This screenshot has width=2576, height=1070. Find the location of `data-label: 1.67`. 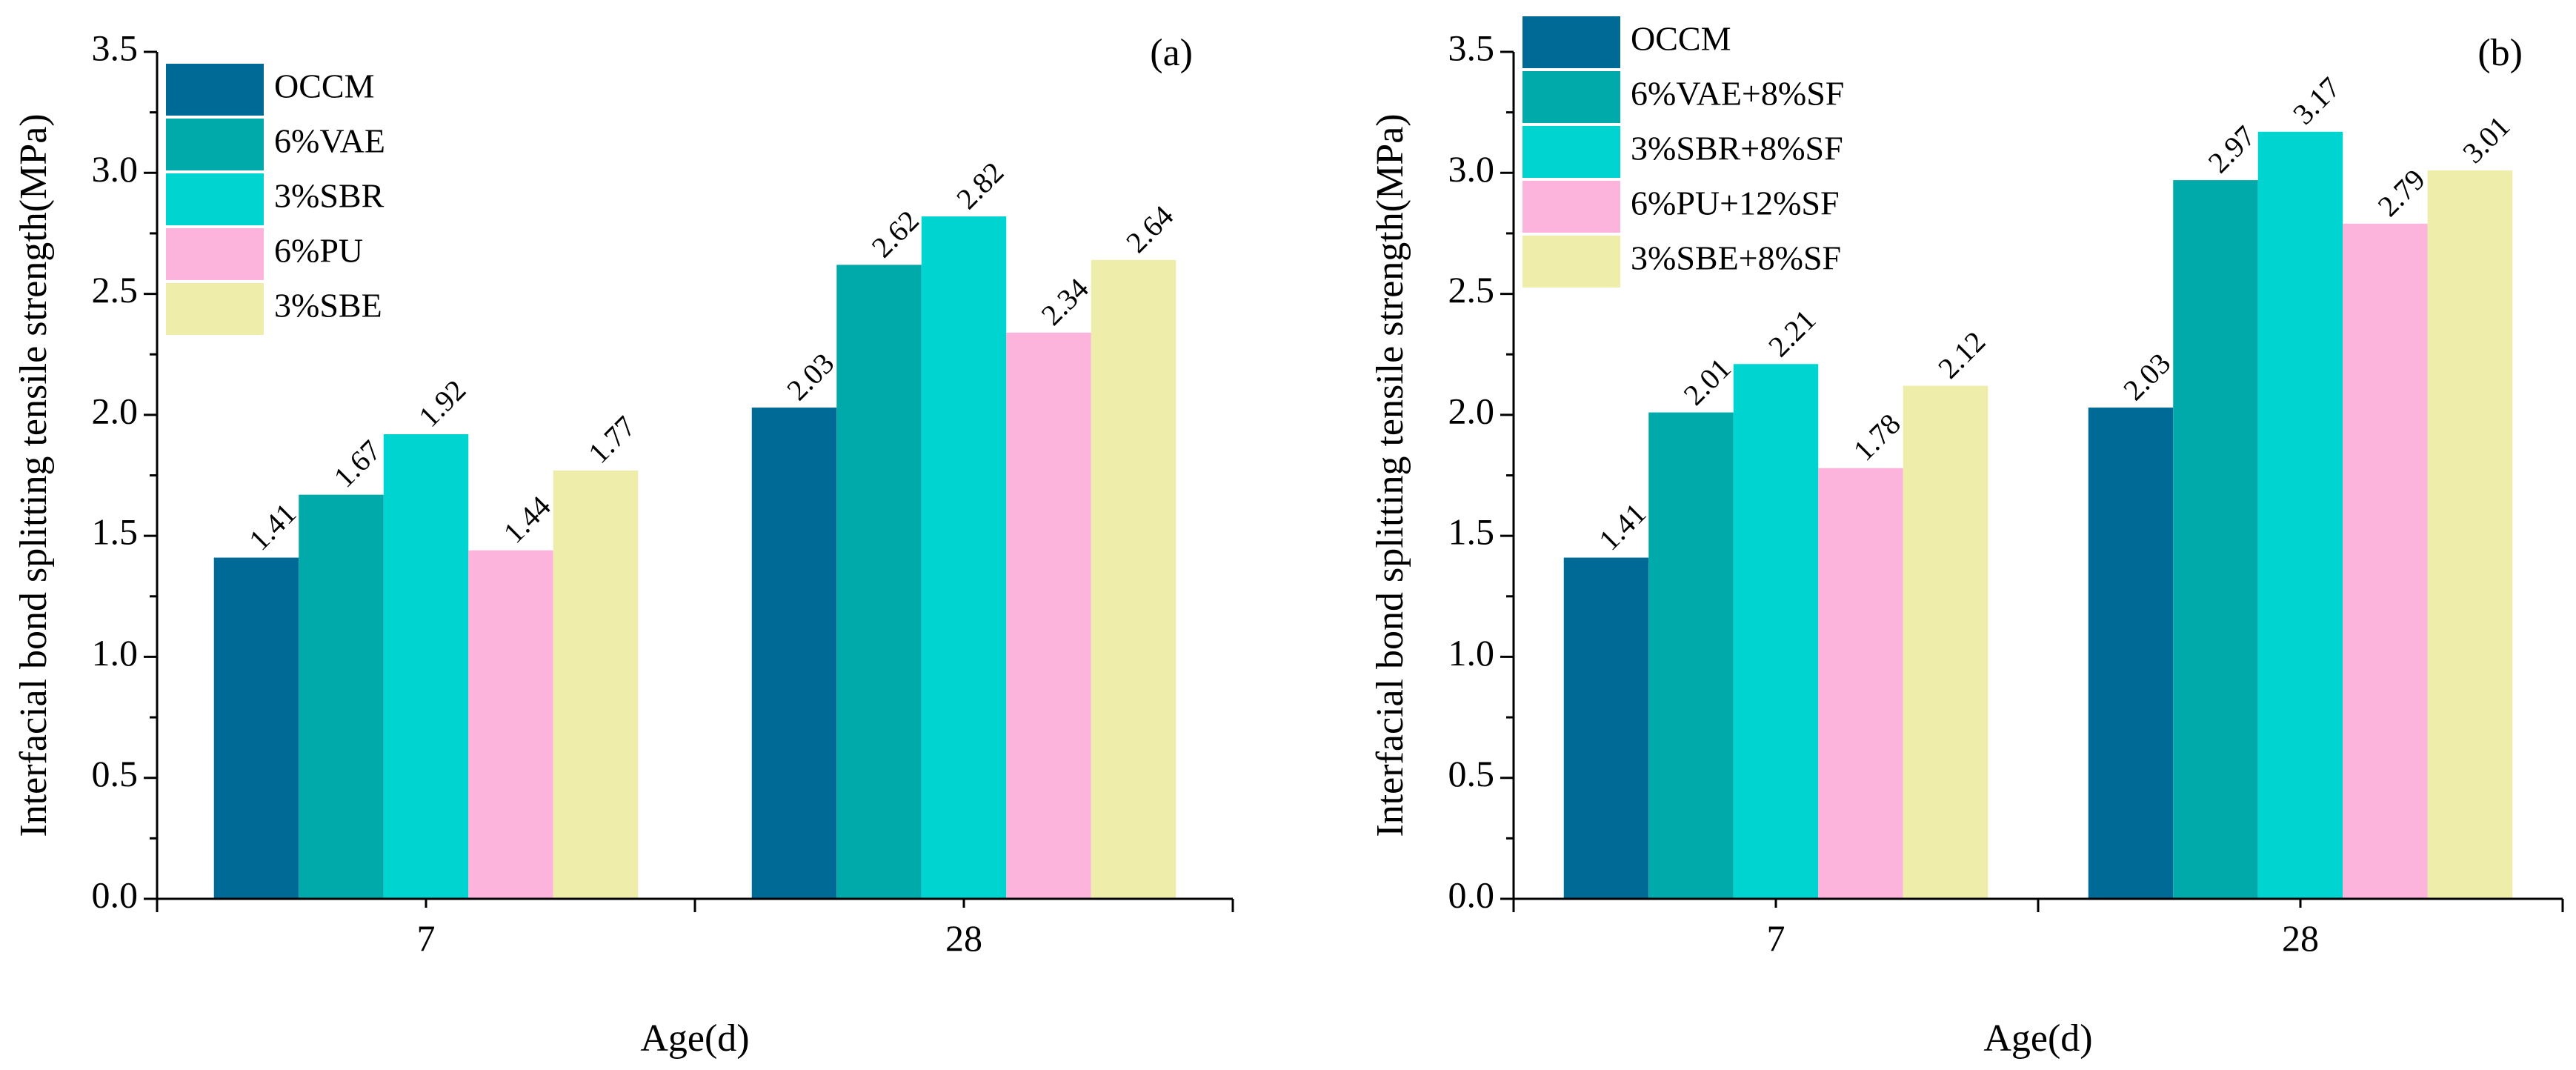

data-label: 1.67 is located at coordinates (357, 464).